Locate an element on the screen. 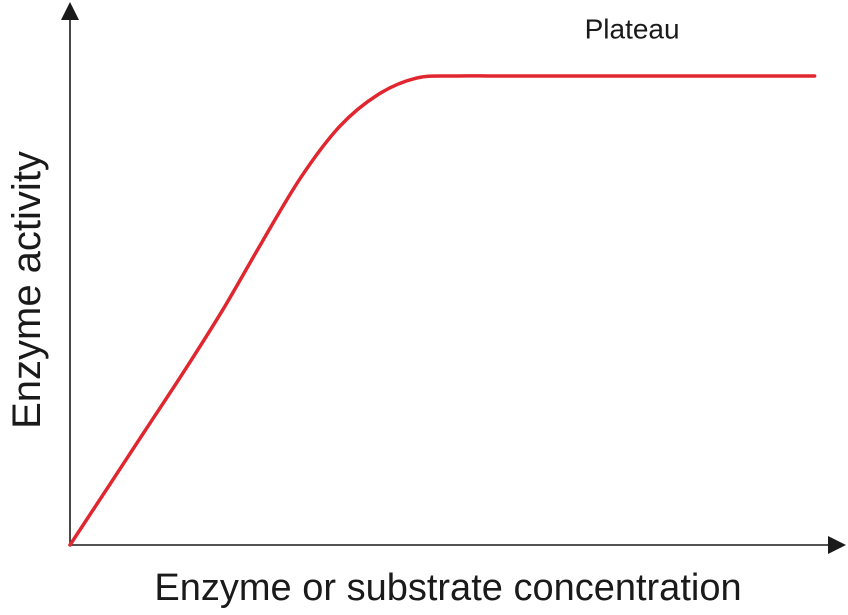 The height and width of the screenshot is (615, 848). plateau-annotation: Plateau is located at coordinates (632, 29).